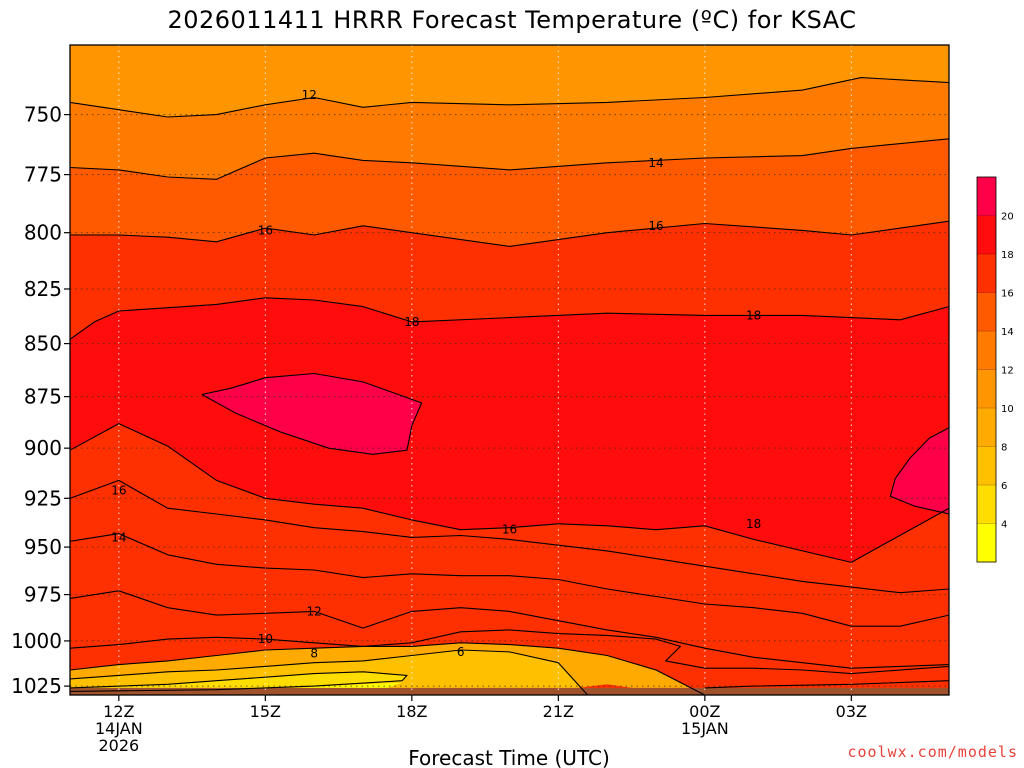 Image resolution: width=1024 pixels, height=768 pixels. I want to click on colorbar-tick-label: 10, so click(1007, 409).